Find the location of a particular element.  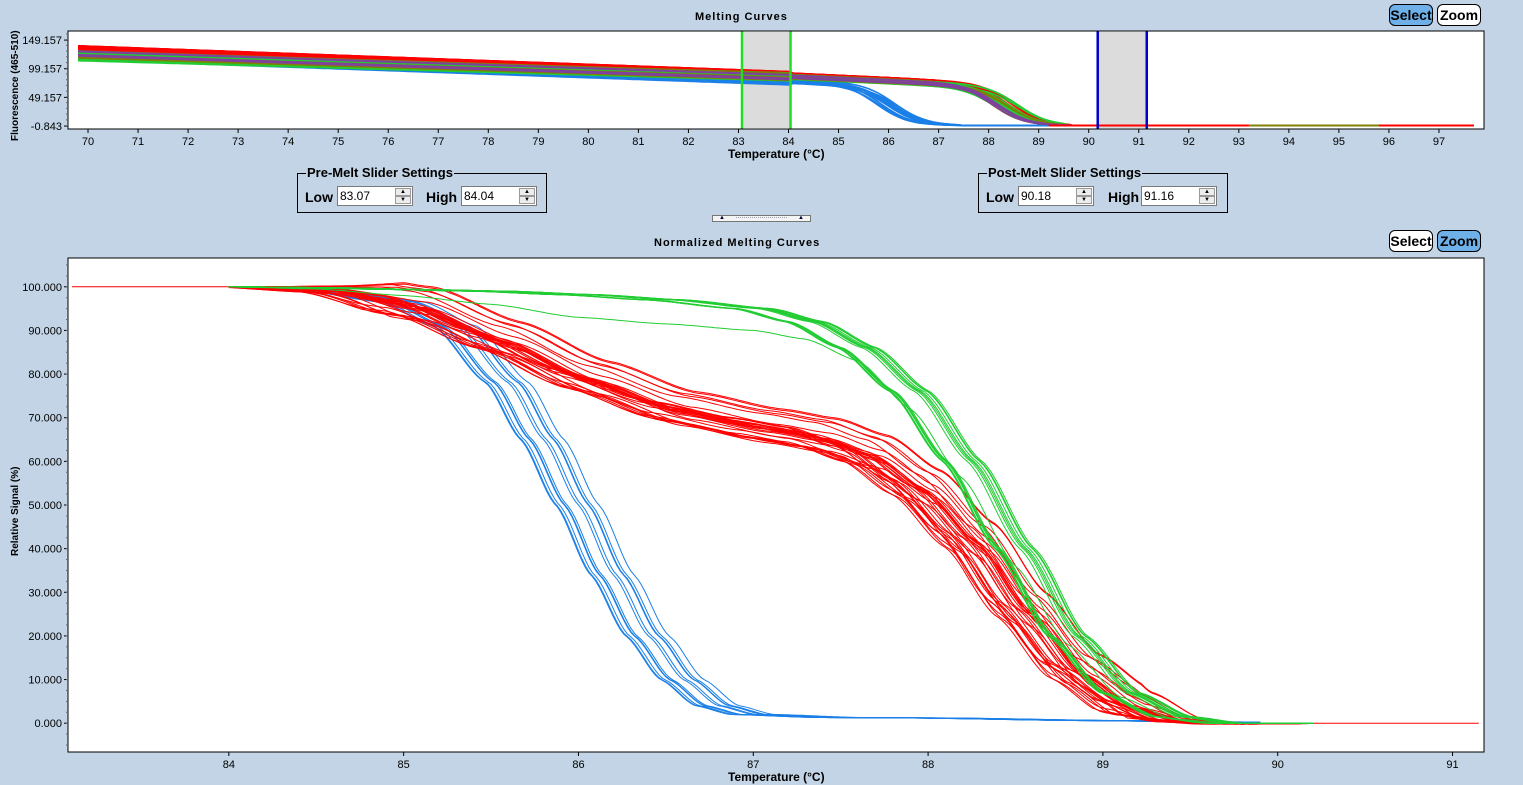

bottom-x-tick-label: 88 is located at coordinates (928, 765).